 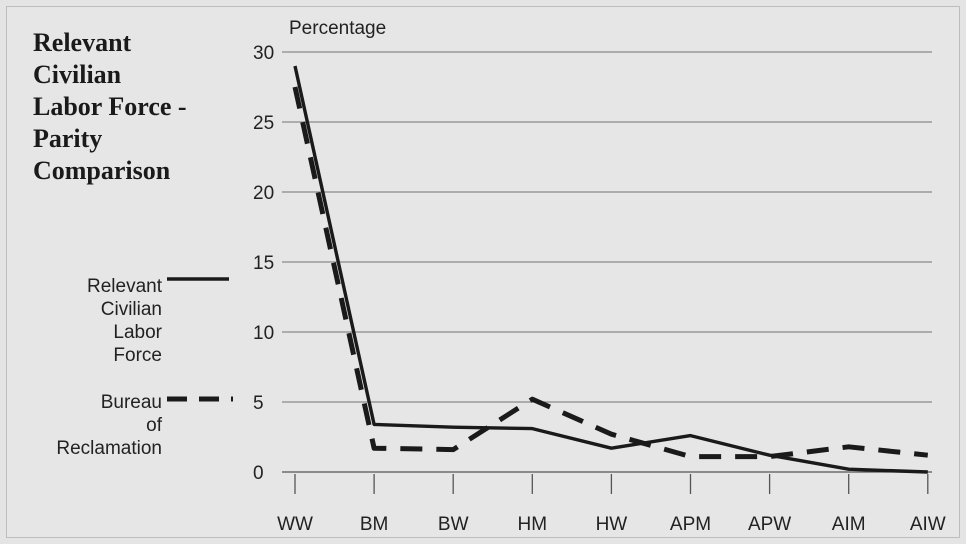 What do you see at coordinates (124, 321) in the screenshot?
I see `legend-label-labor-force: Relevant Civilian Labor Force` at bounding box center [124, 321].